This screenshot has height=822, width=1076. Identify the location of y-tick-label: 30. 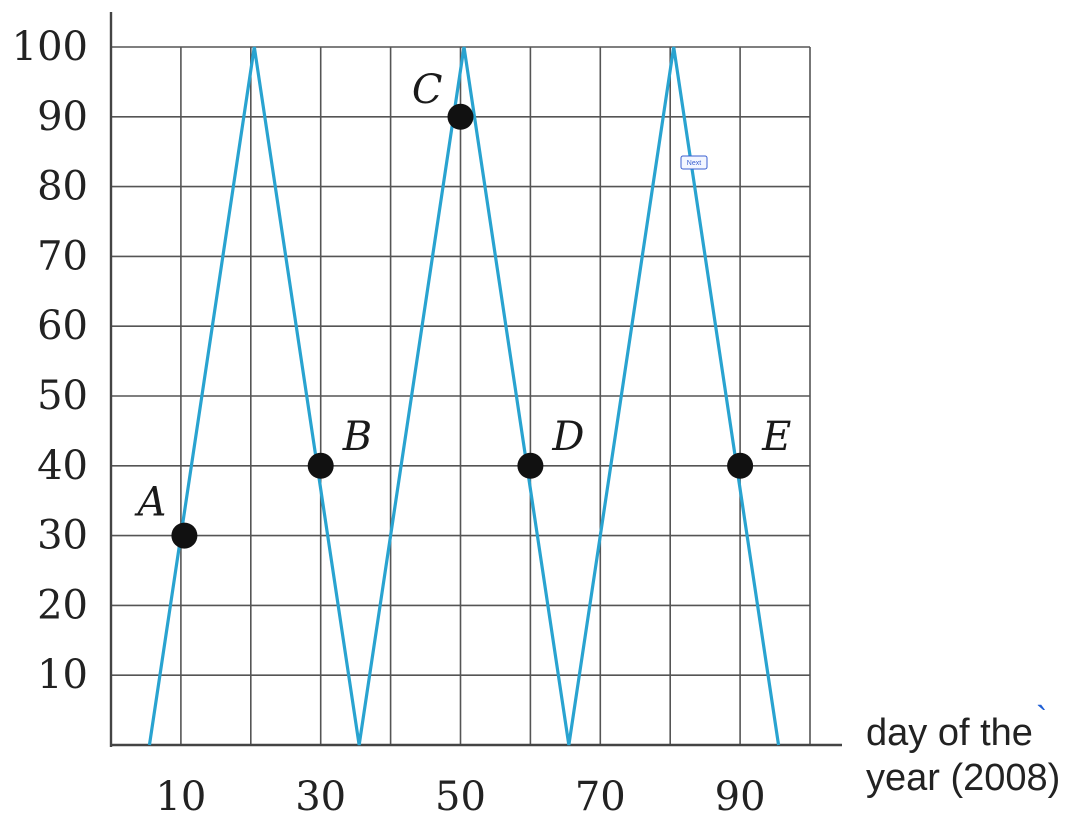
(62, 536).